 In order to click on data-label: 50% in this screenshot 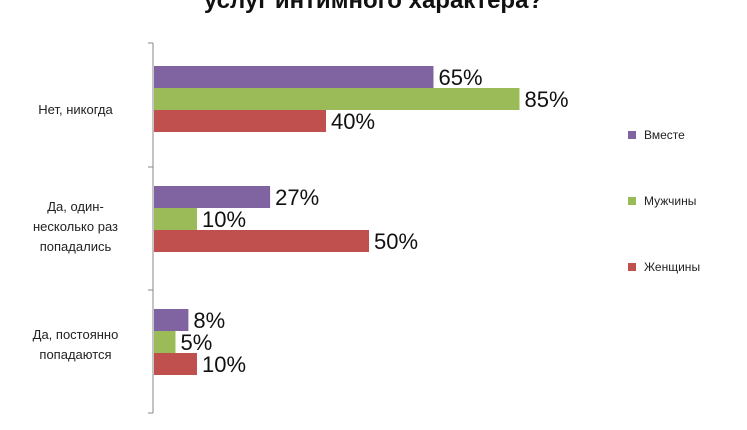, I will do `click(396, 241)`.